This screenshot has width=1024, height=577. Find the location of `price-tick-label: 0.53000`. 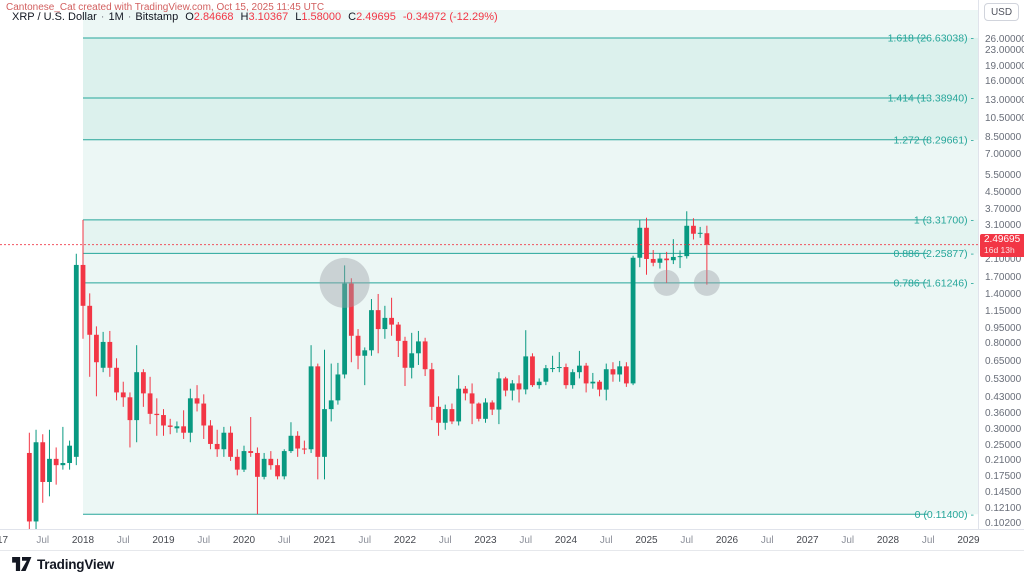

price-tick-label: 0.53000 is located at coordinates (1003, 380).